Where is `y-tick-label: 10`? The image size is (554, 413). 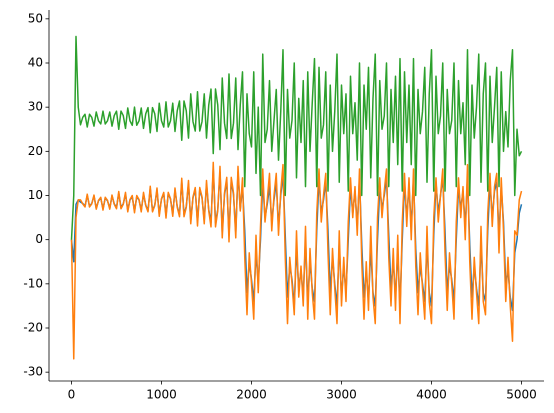 y-tick-label: 10 is located at coordinates (35, 195).